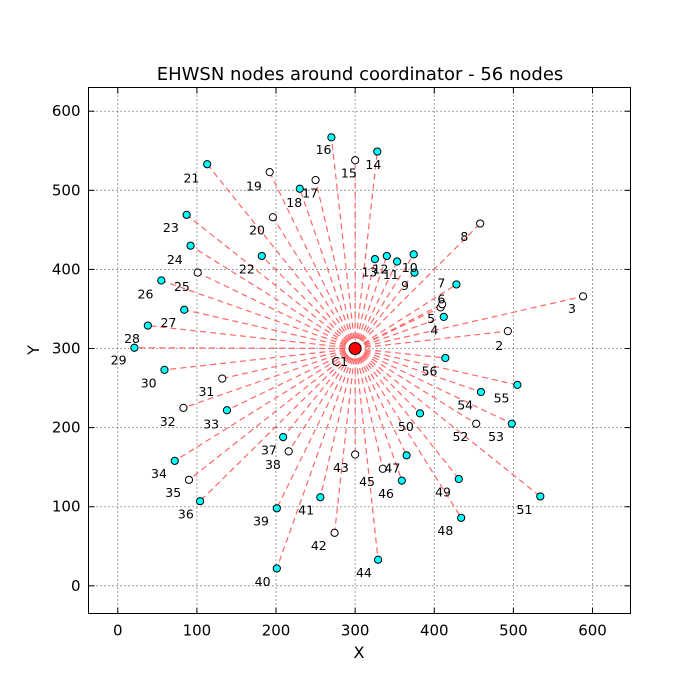  I want to click on node-label: 5, so click(431, 318).